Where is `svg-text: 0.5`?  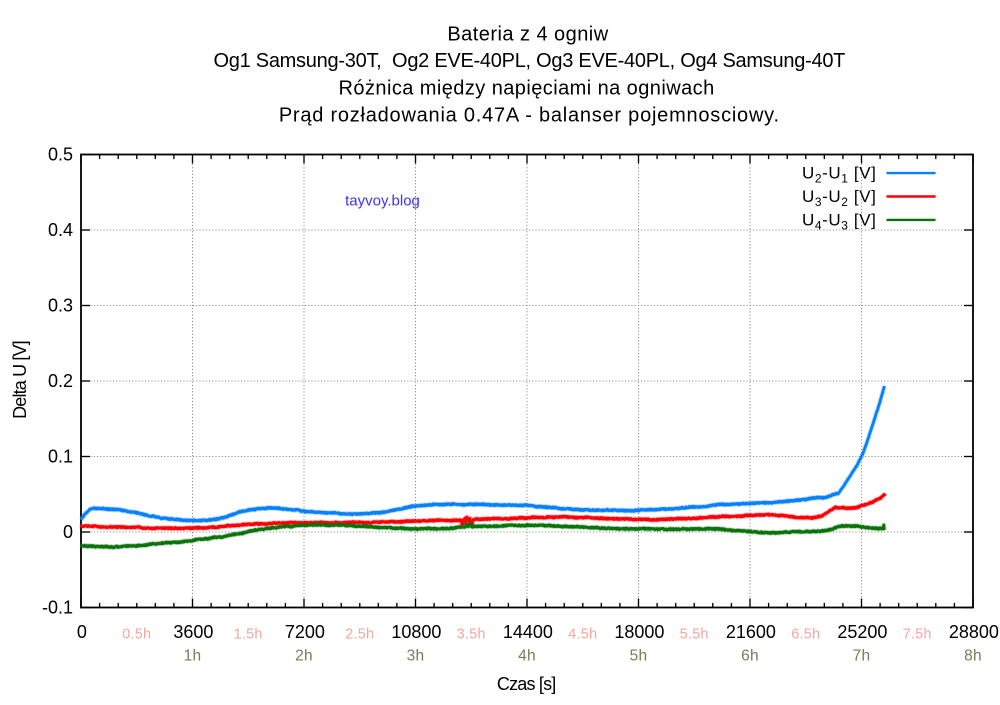 svg-text: 0.5 is located at coordinates (60, 155).